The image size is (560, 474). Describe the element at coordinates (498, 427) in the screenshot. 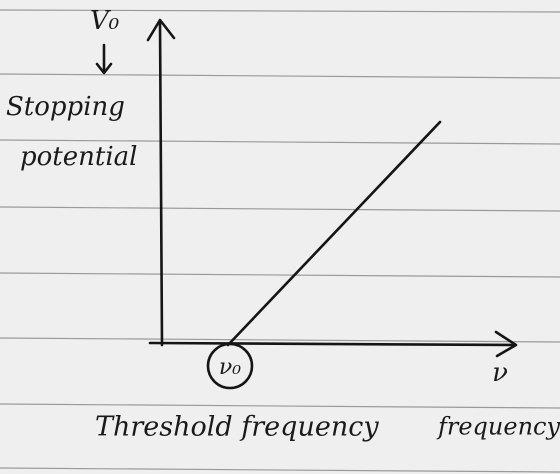

I see `x-label: frequency` at that location.